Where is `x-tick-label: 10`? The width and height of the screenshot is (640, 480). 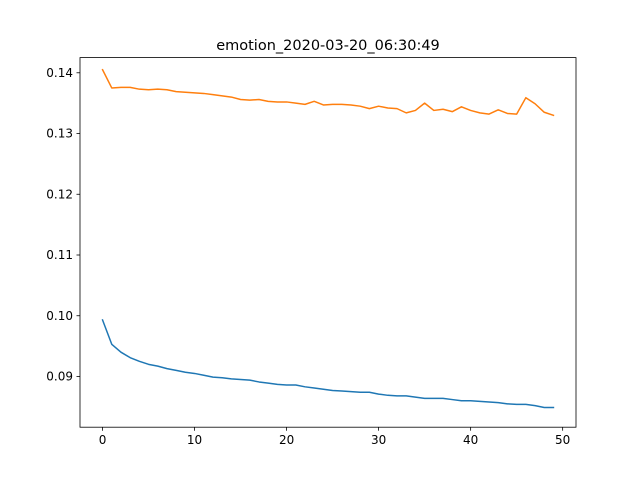 x-tick-label: 10 is located at coordinates (194, 440).